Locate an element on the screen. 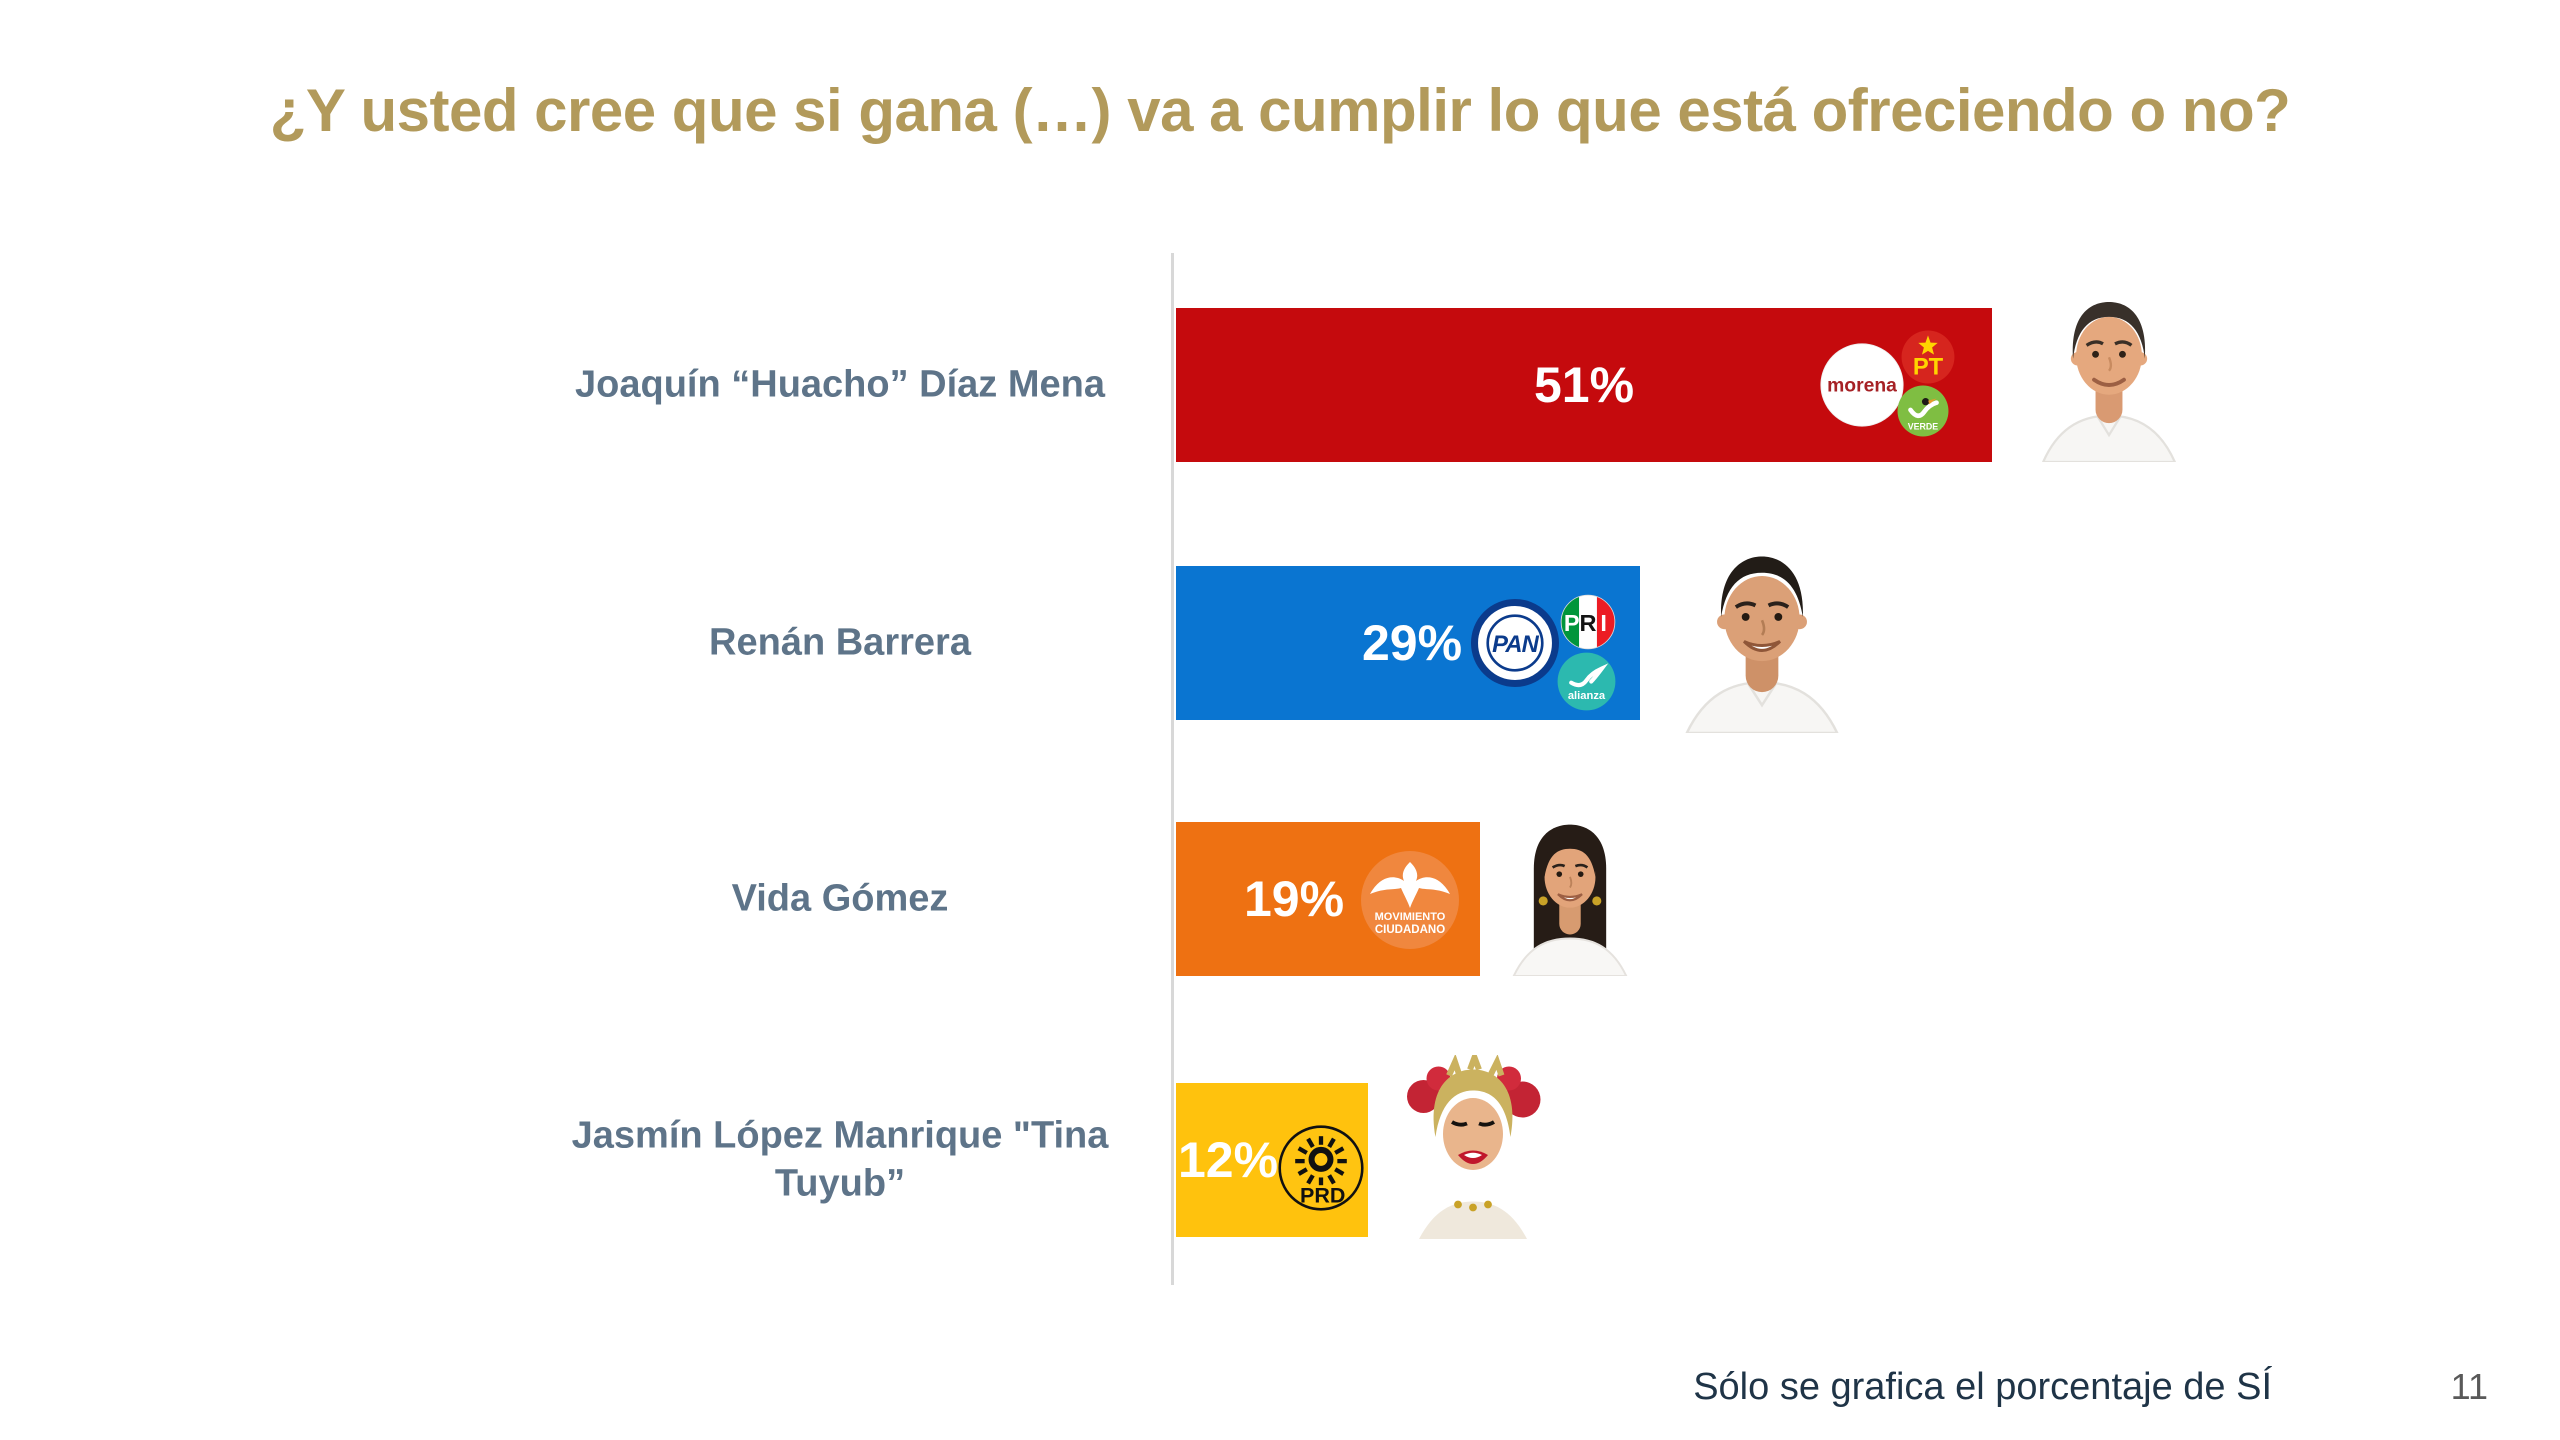  pt-star-icon is located at coordinates (1928, 345).